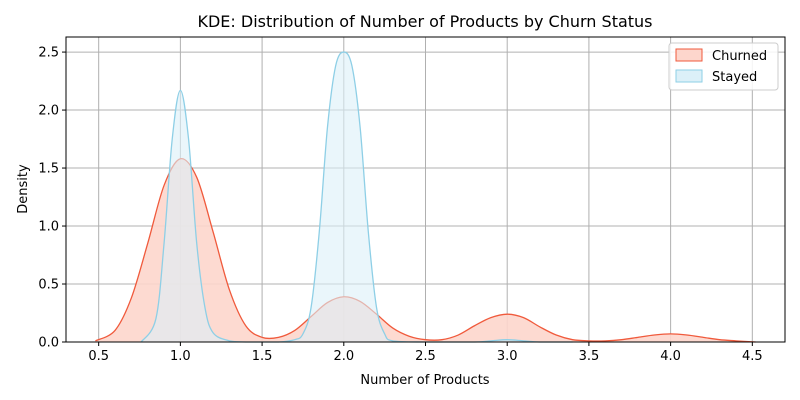 Image resolution: width=800 pixels, height=400 pixels. I want to click on x-tick-label: 2.0, so click(343, 356).